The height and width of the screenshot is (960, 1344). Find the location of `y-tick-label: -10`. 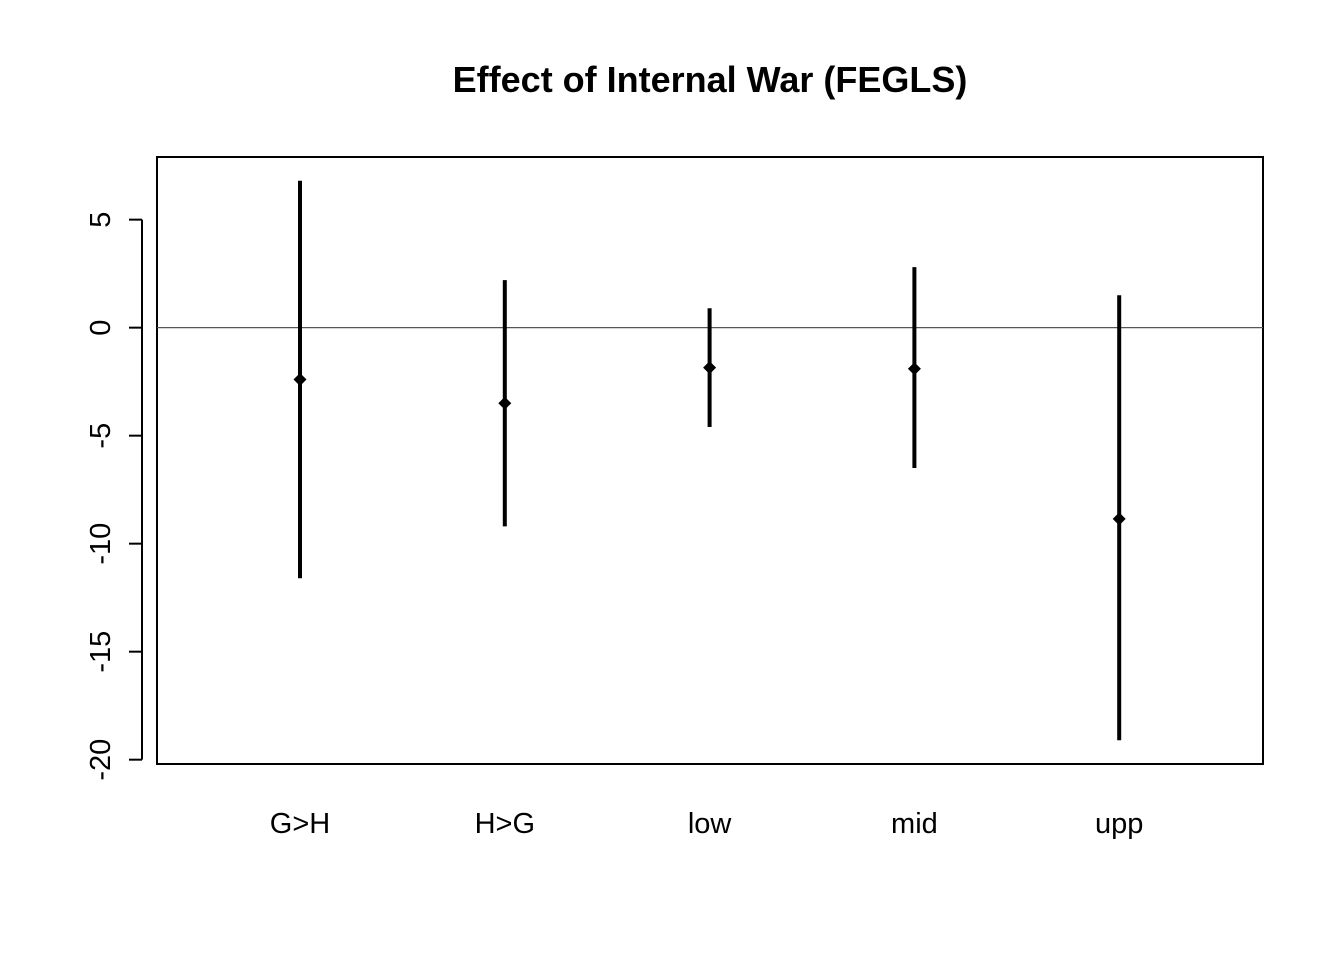

y-tick-label: -10 is located at coordinates (101, 544).